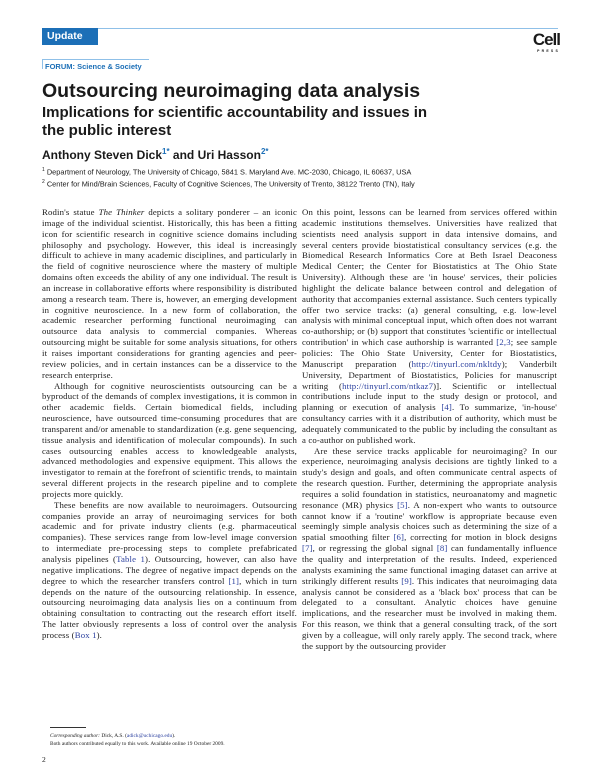  What do you see at coordinates (102, 155) in the screenshot?
I see `author-name: Anthony Steven Dick` at bounding box center [102, 155].